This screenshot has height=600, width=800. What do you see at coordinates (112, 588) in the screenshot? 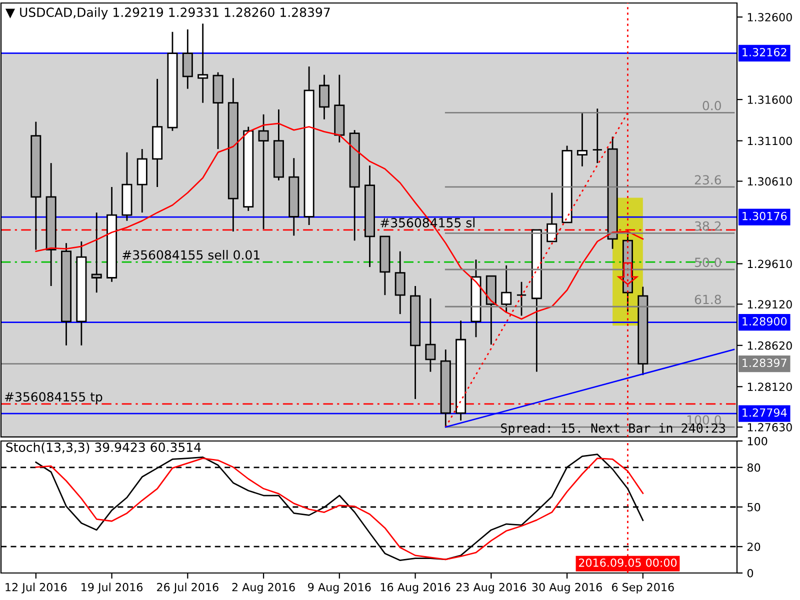
I see `x-tick-label: 19 Jul 2016` at bounding box center [112, 588].